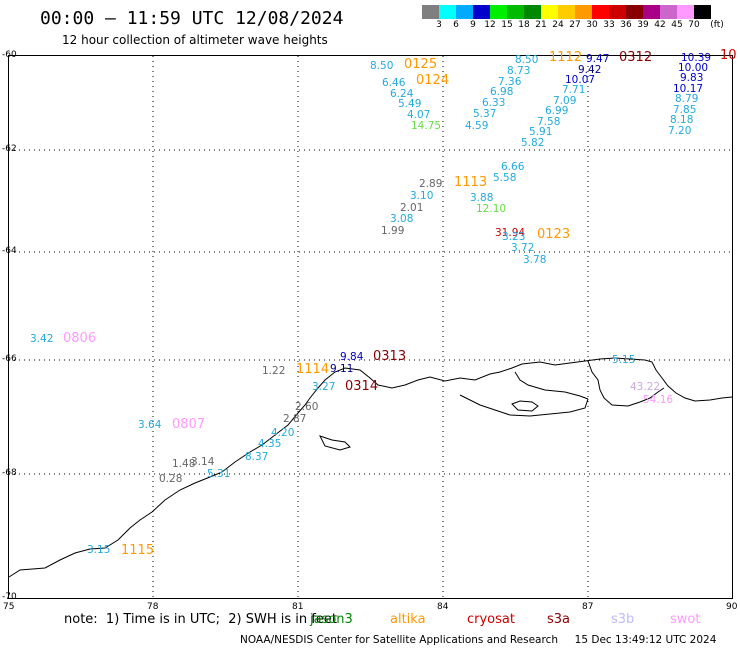 This screenshot has width=740, height=650. What do you see at coordinates (580, 80) in the screenshot?
I see `wave-height-value: 10.07` at bounding box center [580, 80].